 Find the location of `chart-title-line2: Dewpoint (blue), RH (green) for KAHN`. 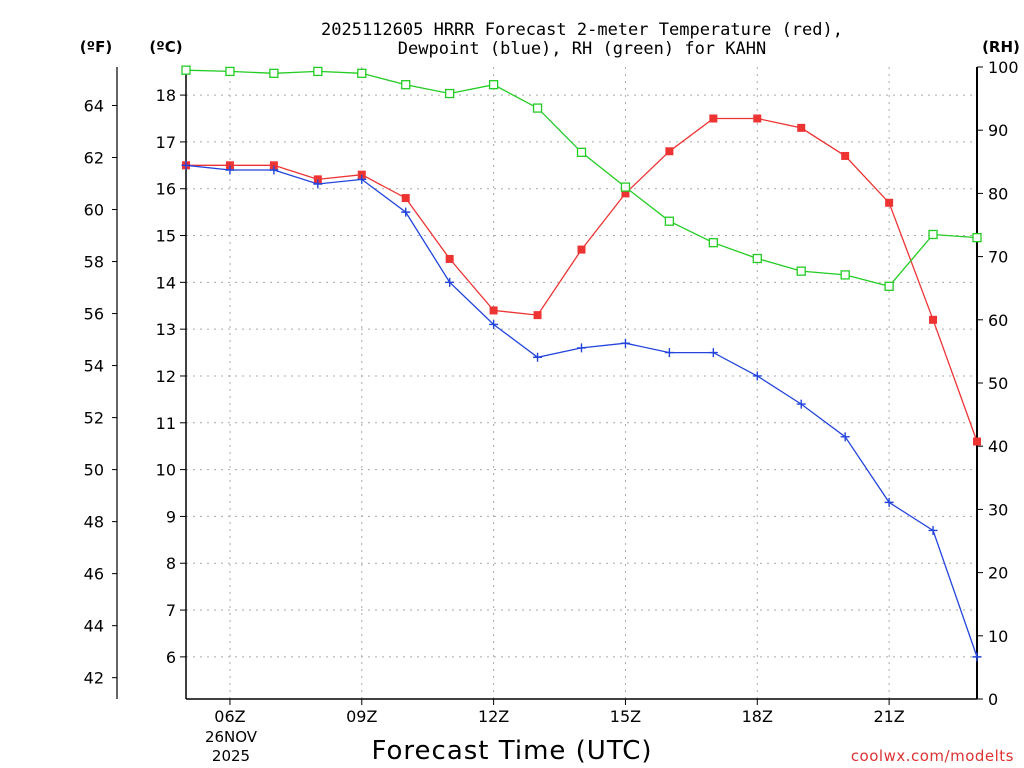

chart-title-line2: Dewpoint (blue), RH (green) for KAHN is located at coordinates (582, 49).